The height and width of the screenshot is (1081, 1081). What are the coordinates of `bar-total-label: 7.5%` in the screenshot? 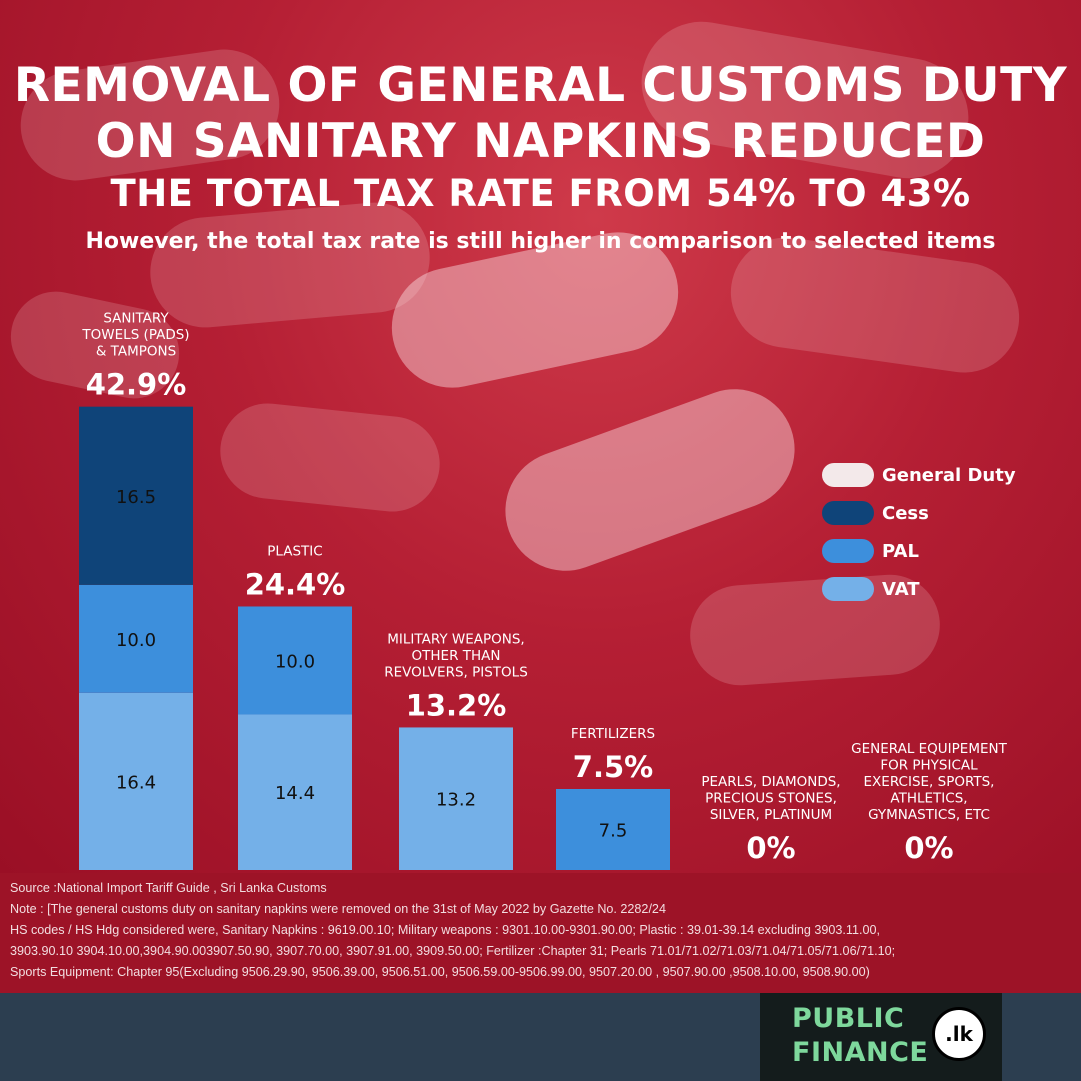 It's located at (613, 767).